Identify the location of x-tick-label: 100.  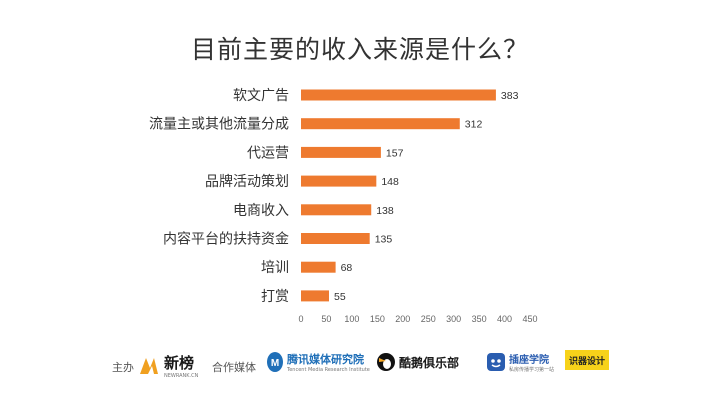
(351, 319).